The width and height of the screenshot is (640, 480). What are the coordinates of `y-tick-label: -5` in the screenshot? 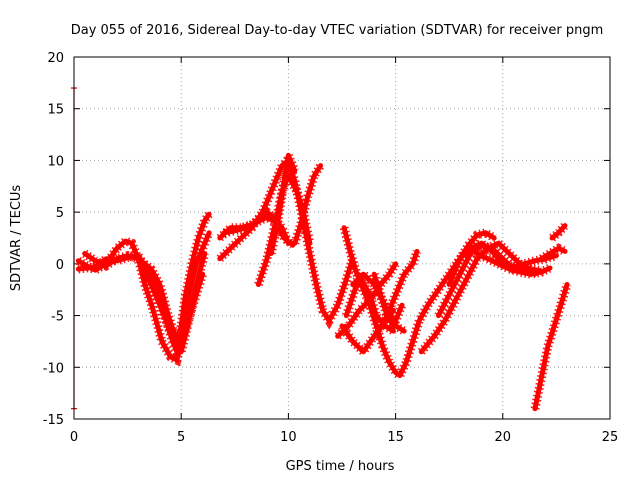 It's located at (57, 317).